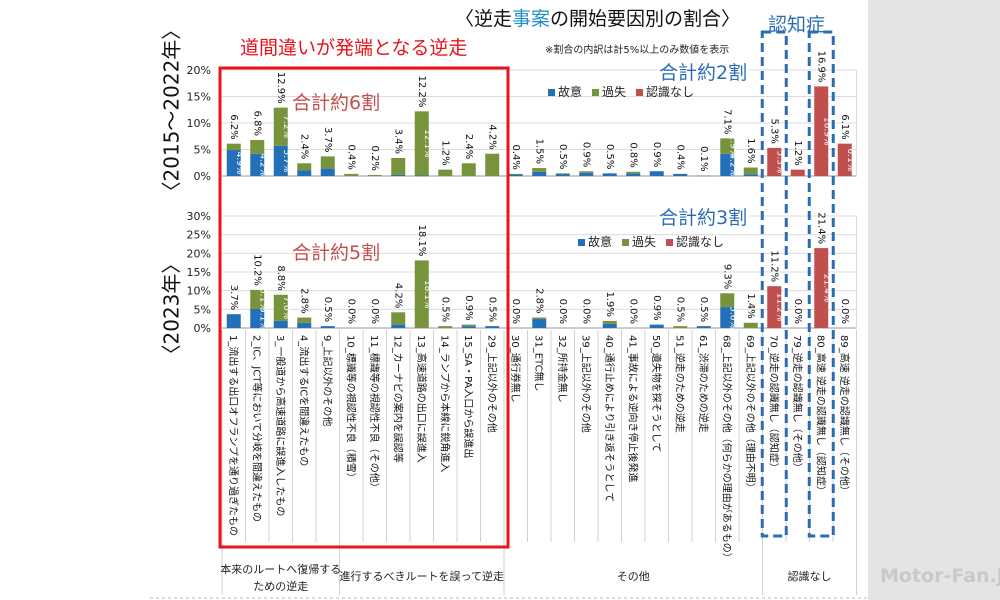  What do you see at coordinates (750, 414) in the screenshot?
I see `category-label: 69_上記以外のその他（理由不明）` at bounding box center [750, 414].